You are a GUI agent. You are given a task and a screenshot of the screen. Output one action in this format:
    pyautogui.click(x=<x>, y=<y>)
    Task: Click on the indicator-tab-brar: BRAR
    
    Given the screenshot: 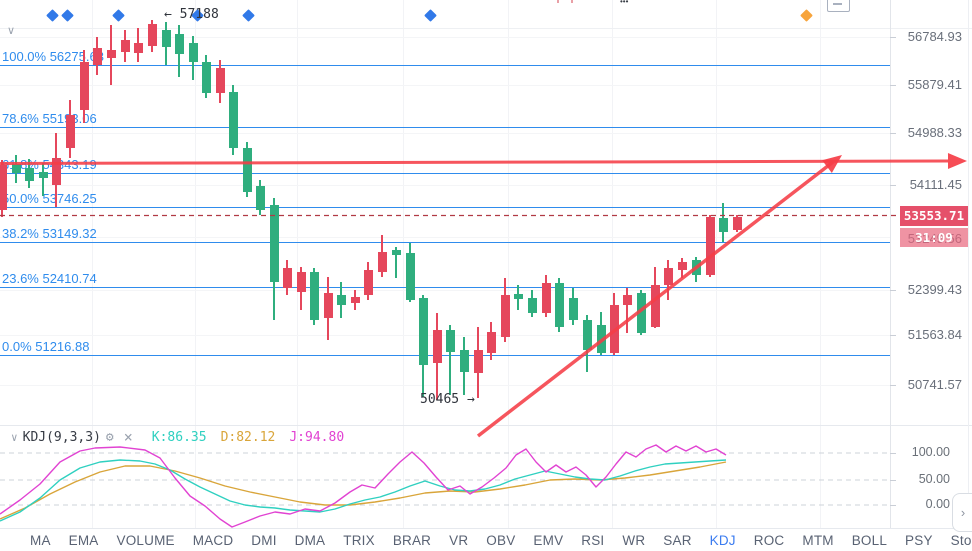 What is the action you would take?
    pyautogui.click(x=412, y=540)
    